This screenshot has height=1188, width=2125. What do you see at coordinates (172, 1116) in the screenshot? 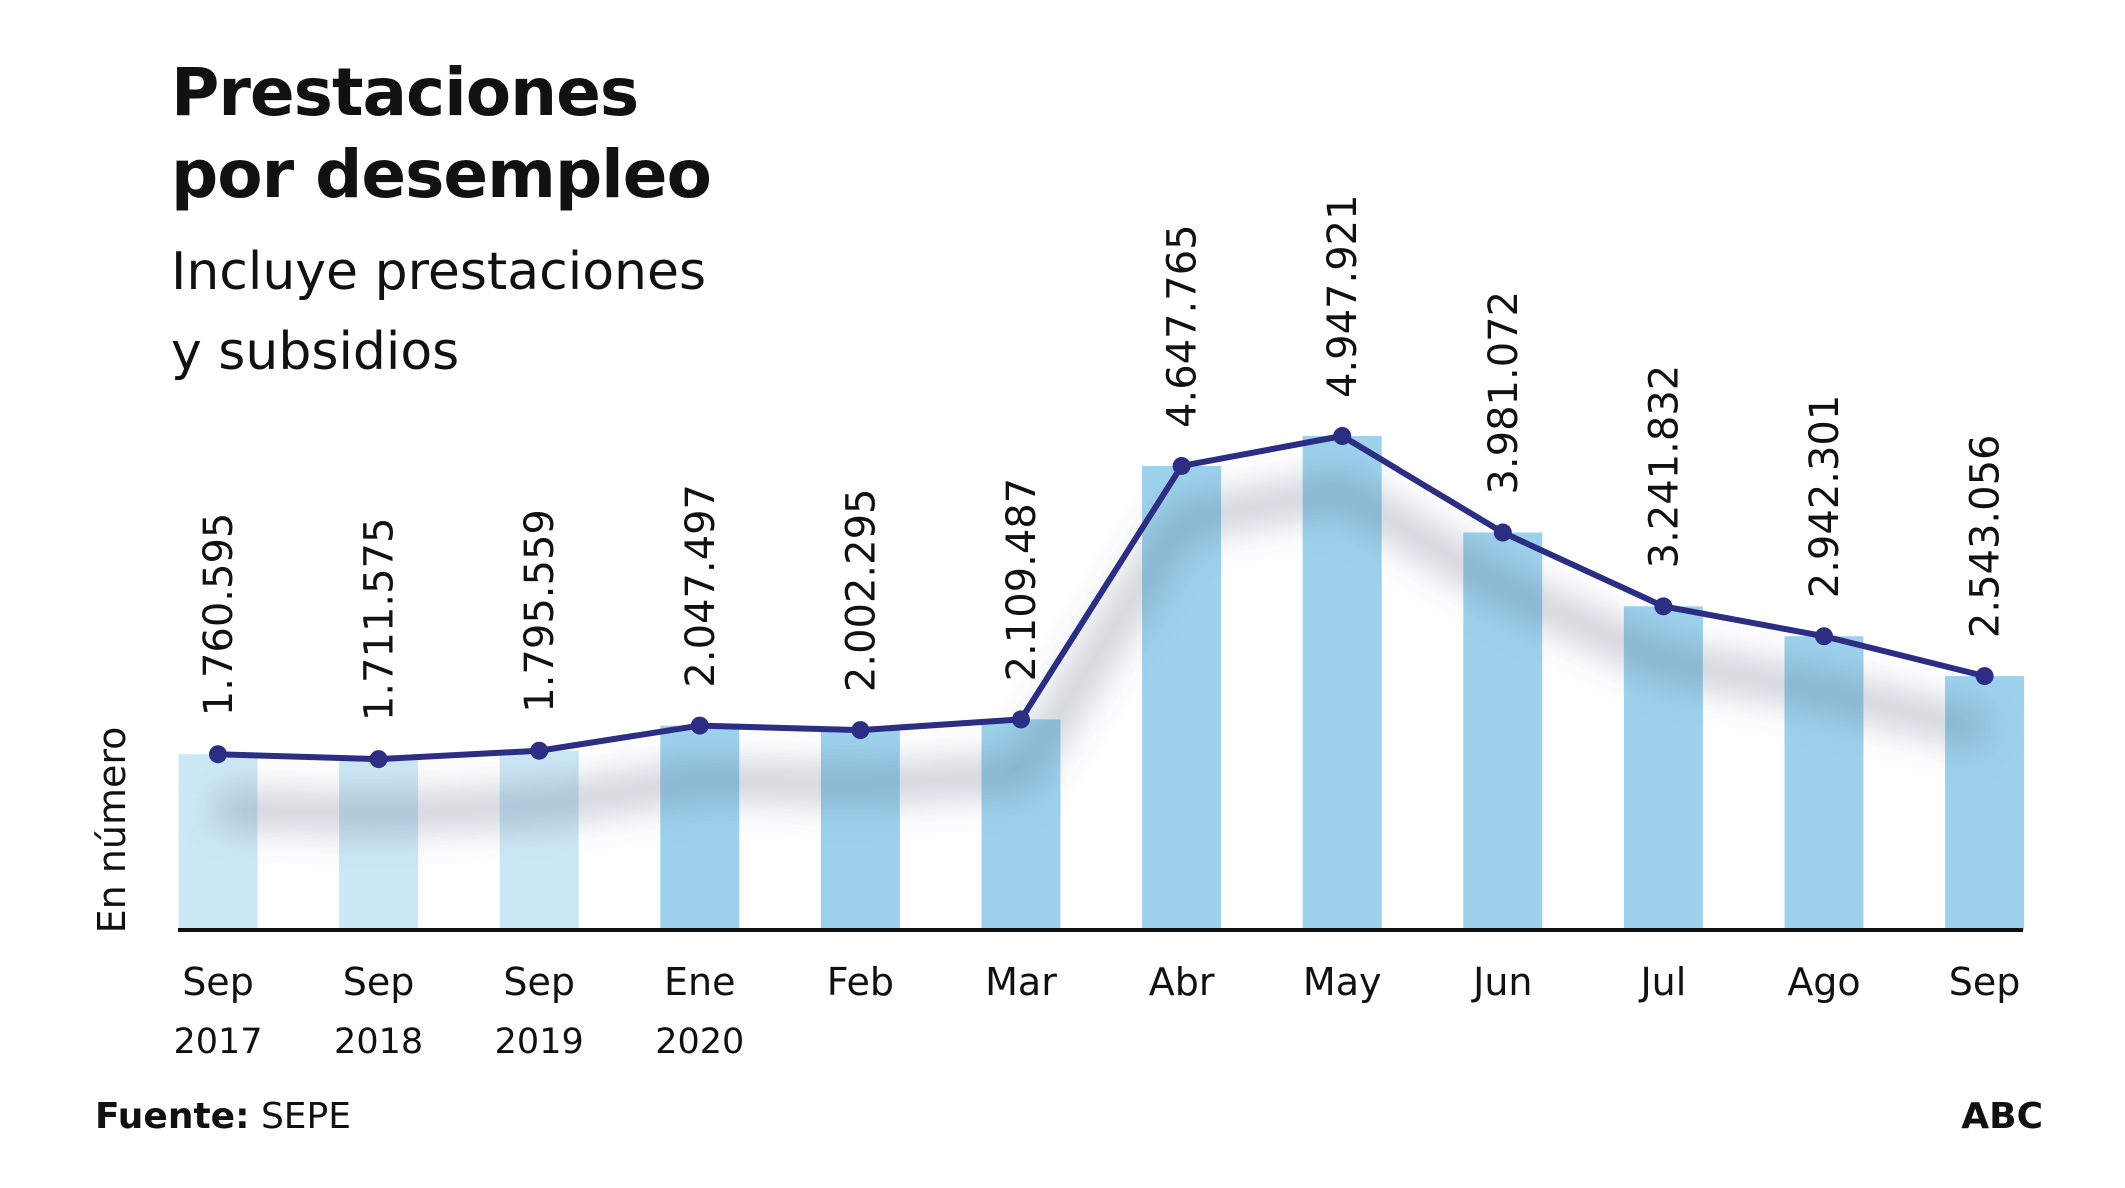
I see `source-label: Fuente:` at bounding box center [172, 1116].